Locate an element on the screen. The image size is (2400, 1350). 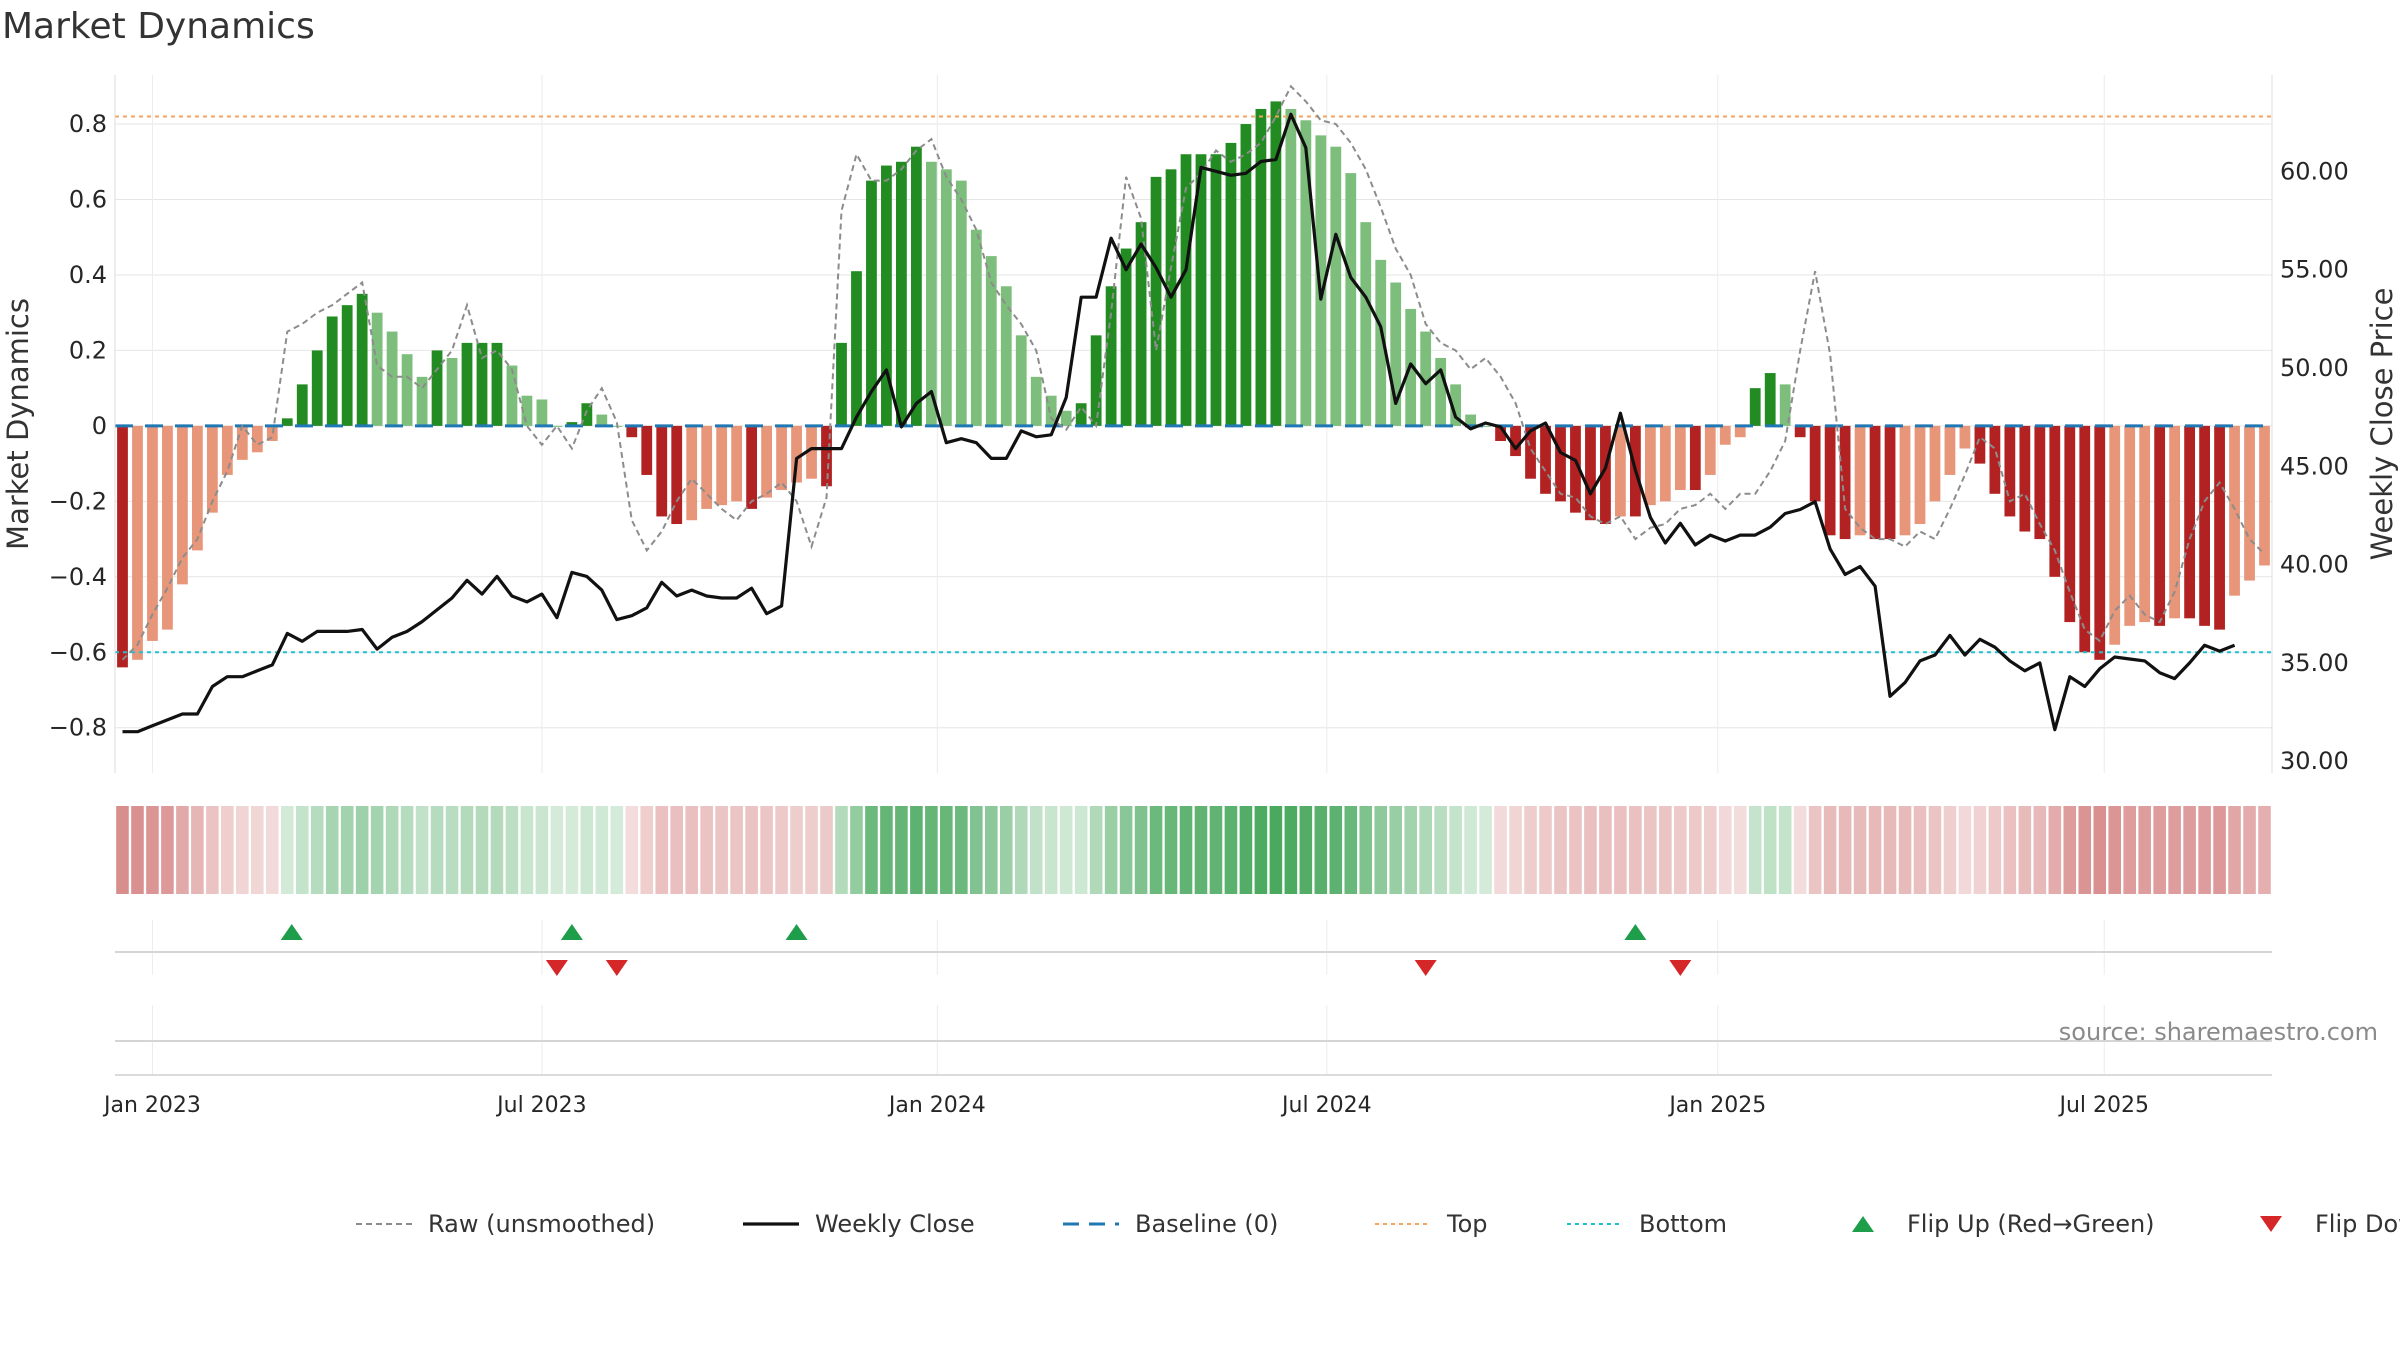
legend-item: Raw (unsmoothed) is located at coordinates (505, 1224).